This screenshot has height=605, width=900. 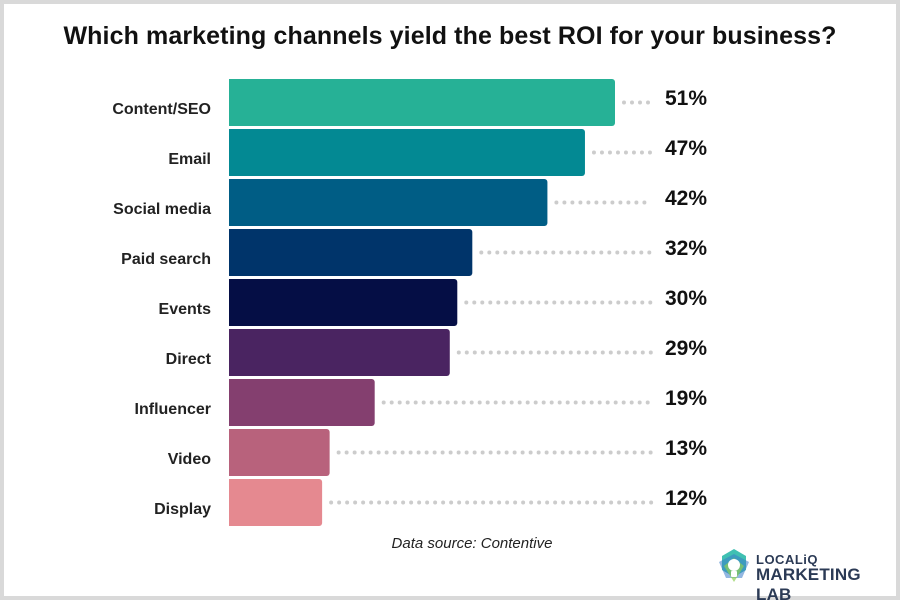 What do you see at coordinates (686, 198) in the screenshot?
I see `value-label: 42%` at bounding box center [686, 198].